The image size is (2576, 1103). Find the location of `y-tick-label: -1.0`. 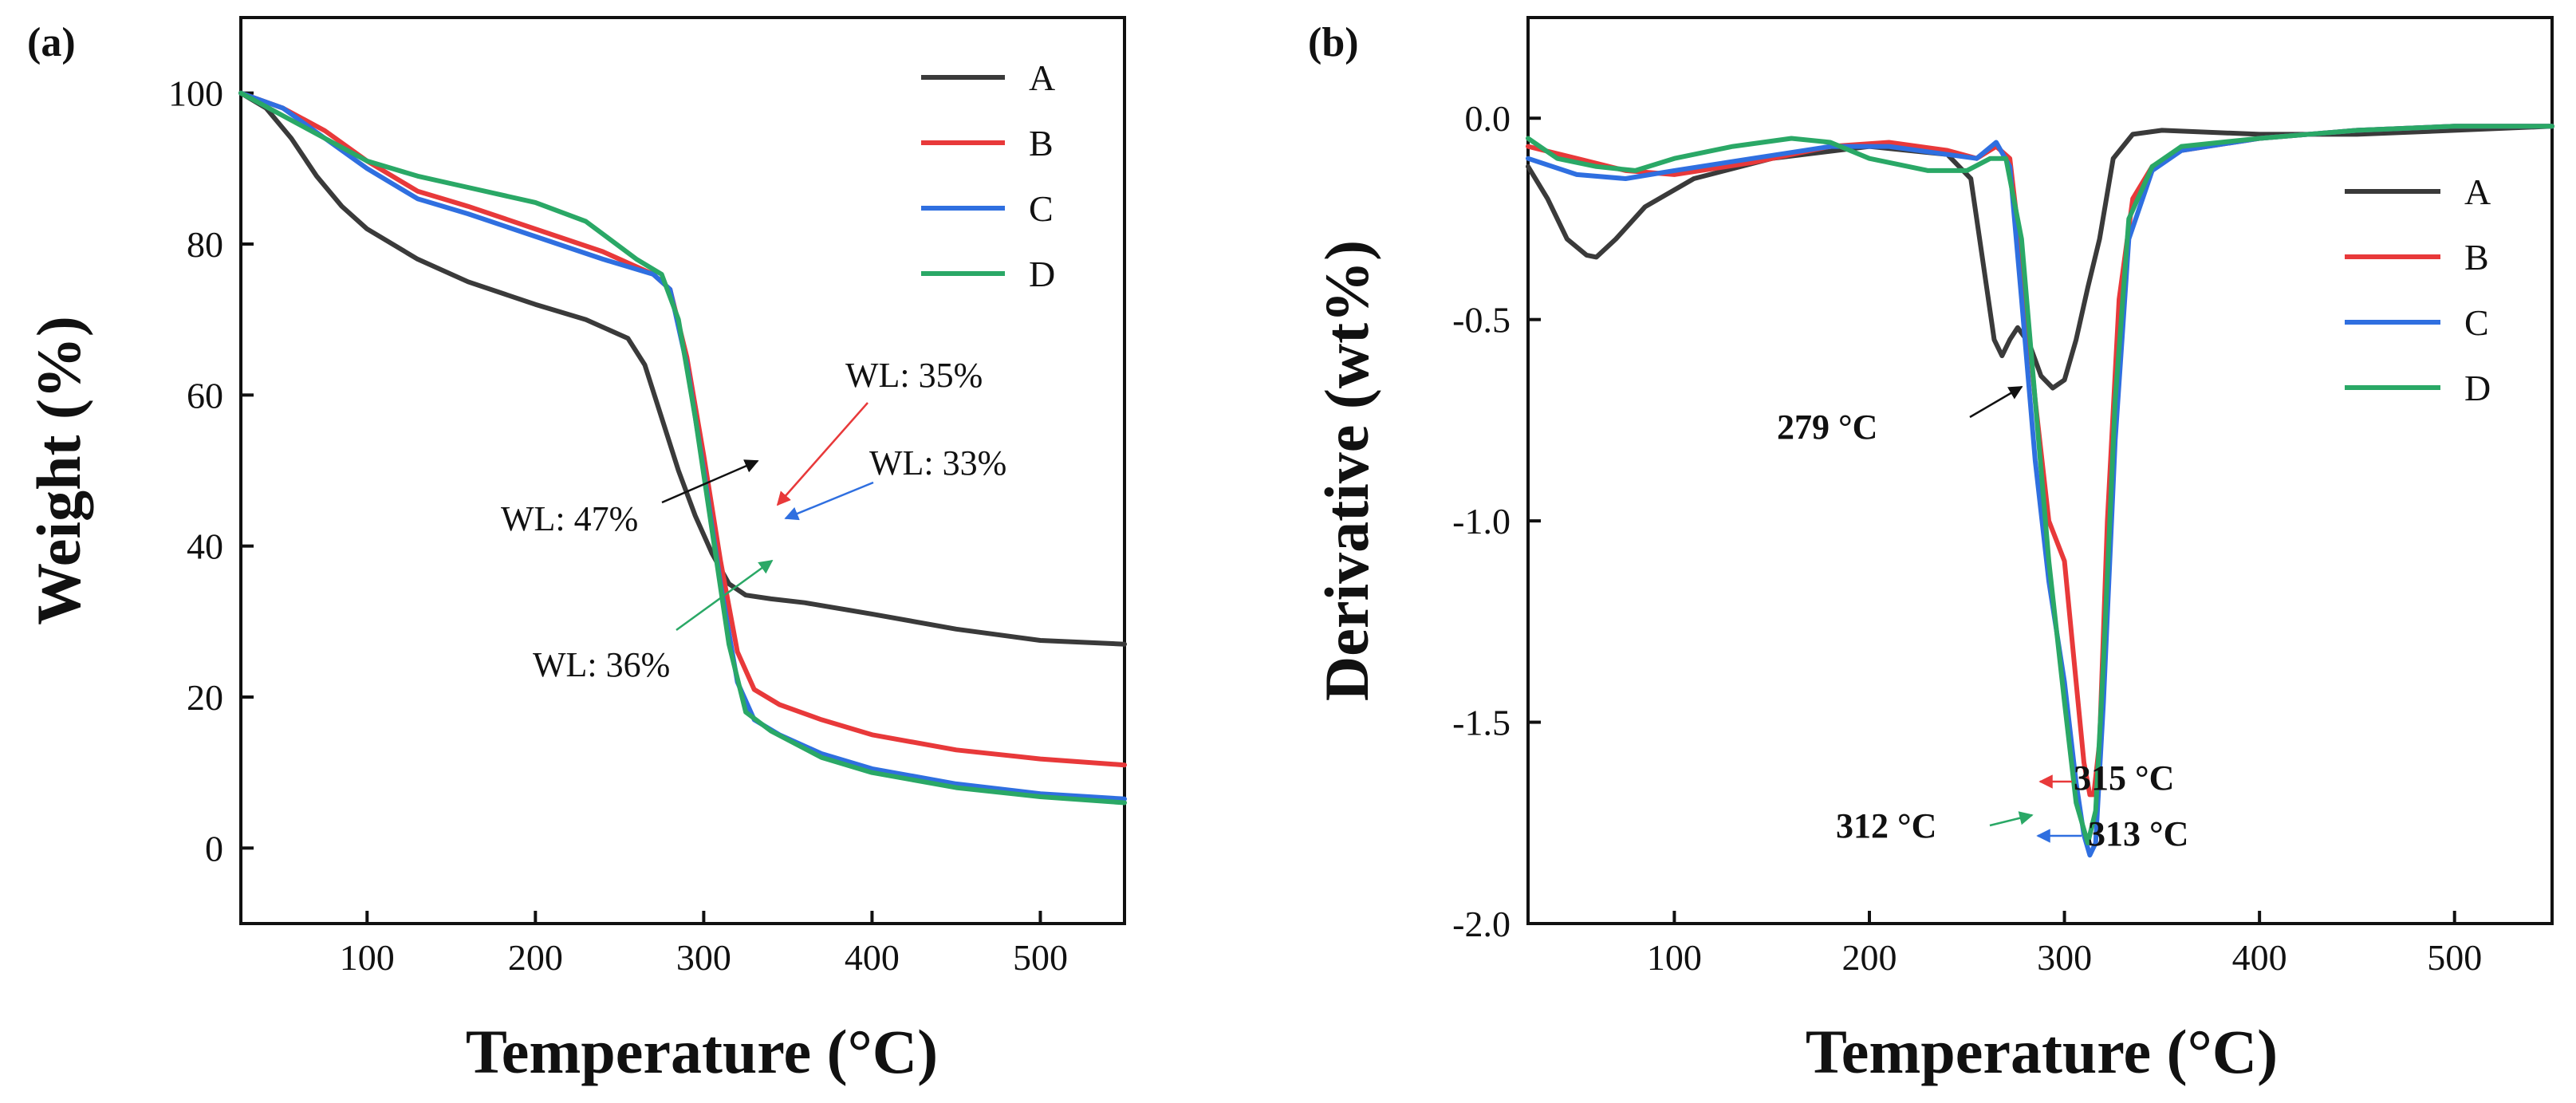

y-tick-label: -1.0 is located at coordinates (1481, 521).